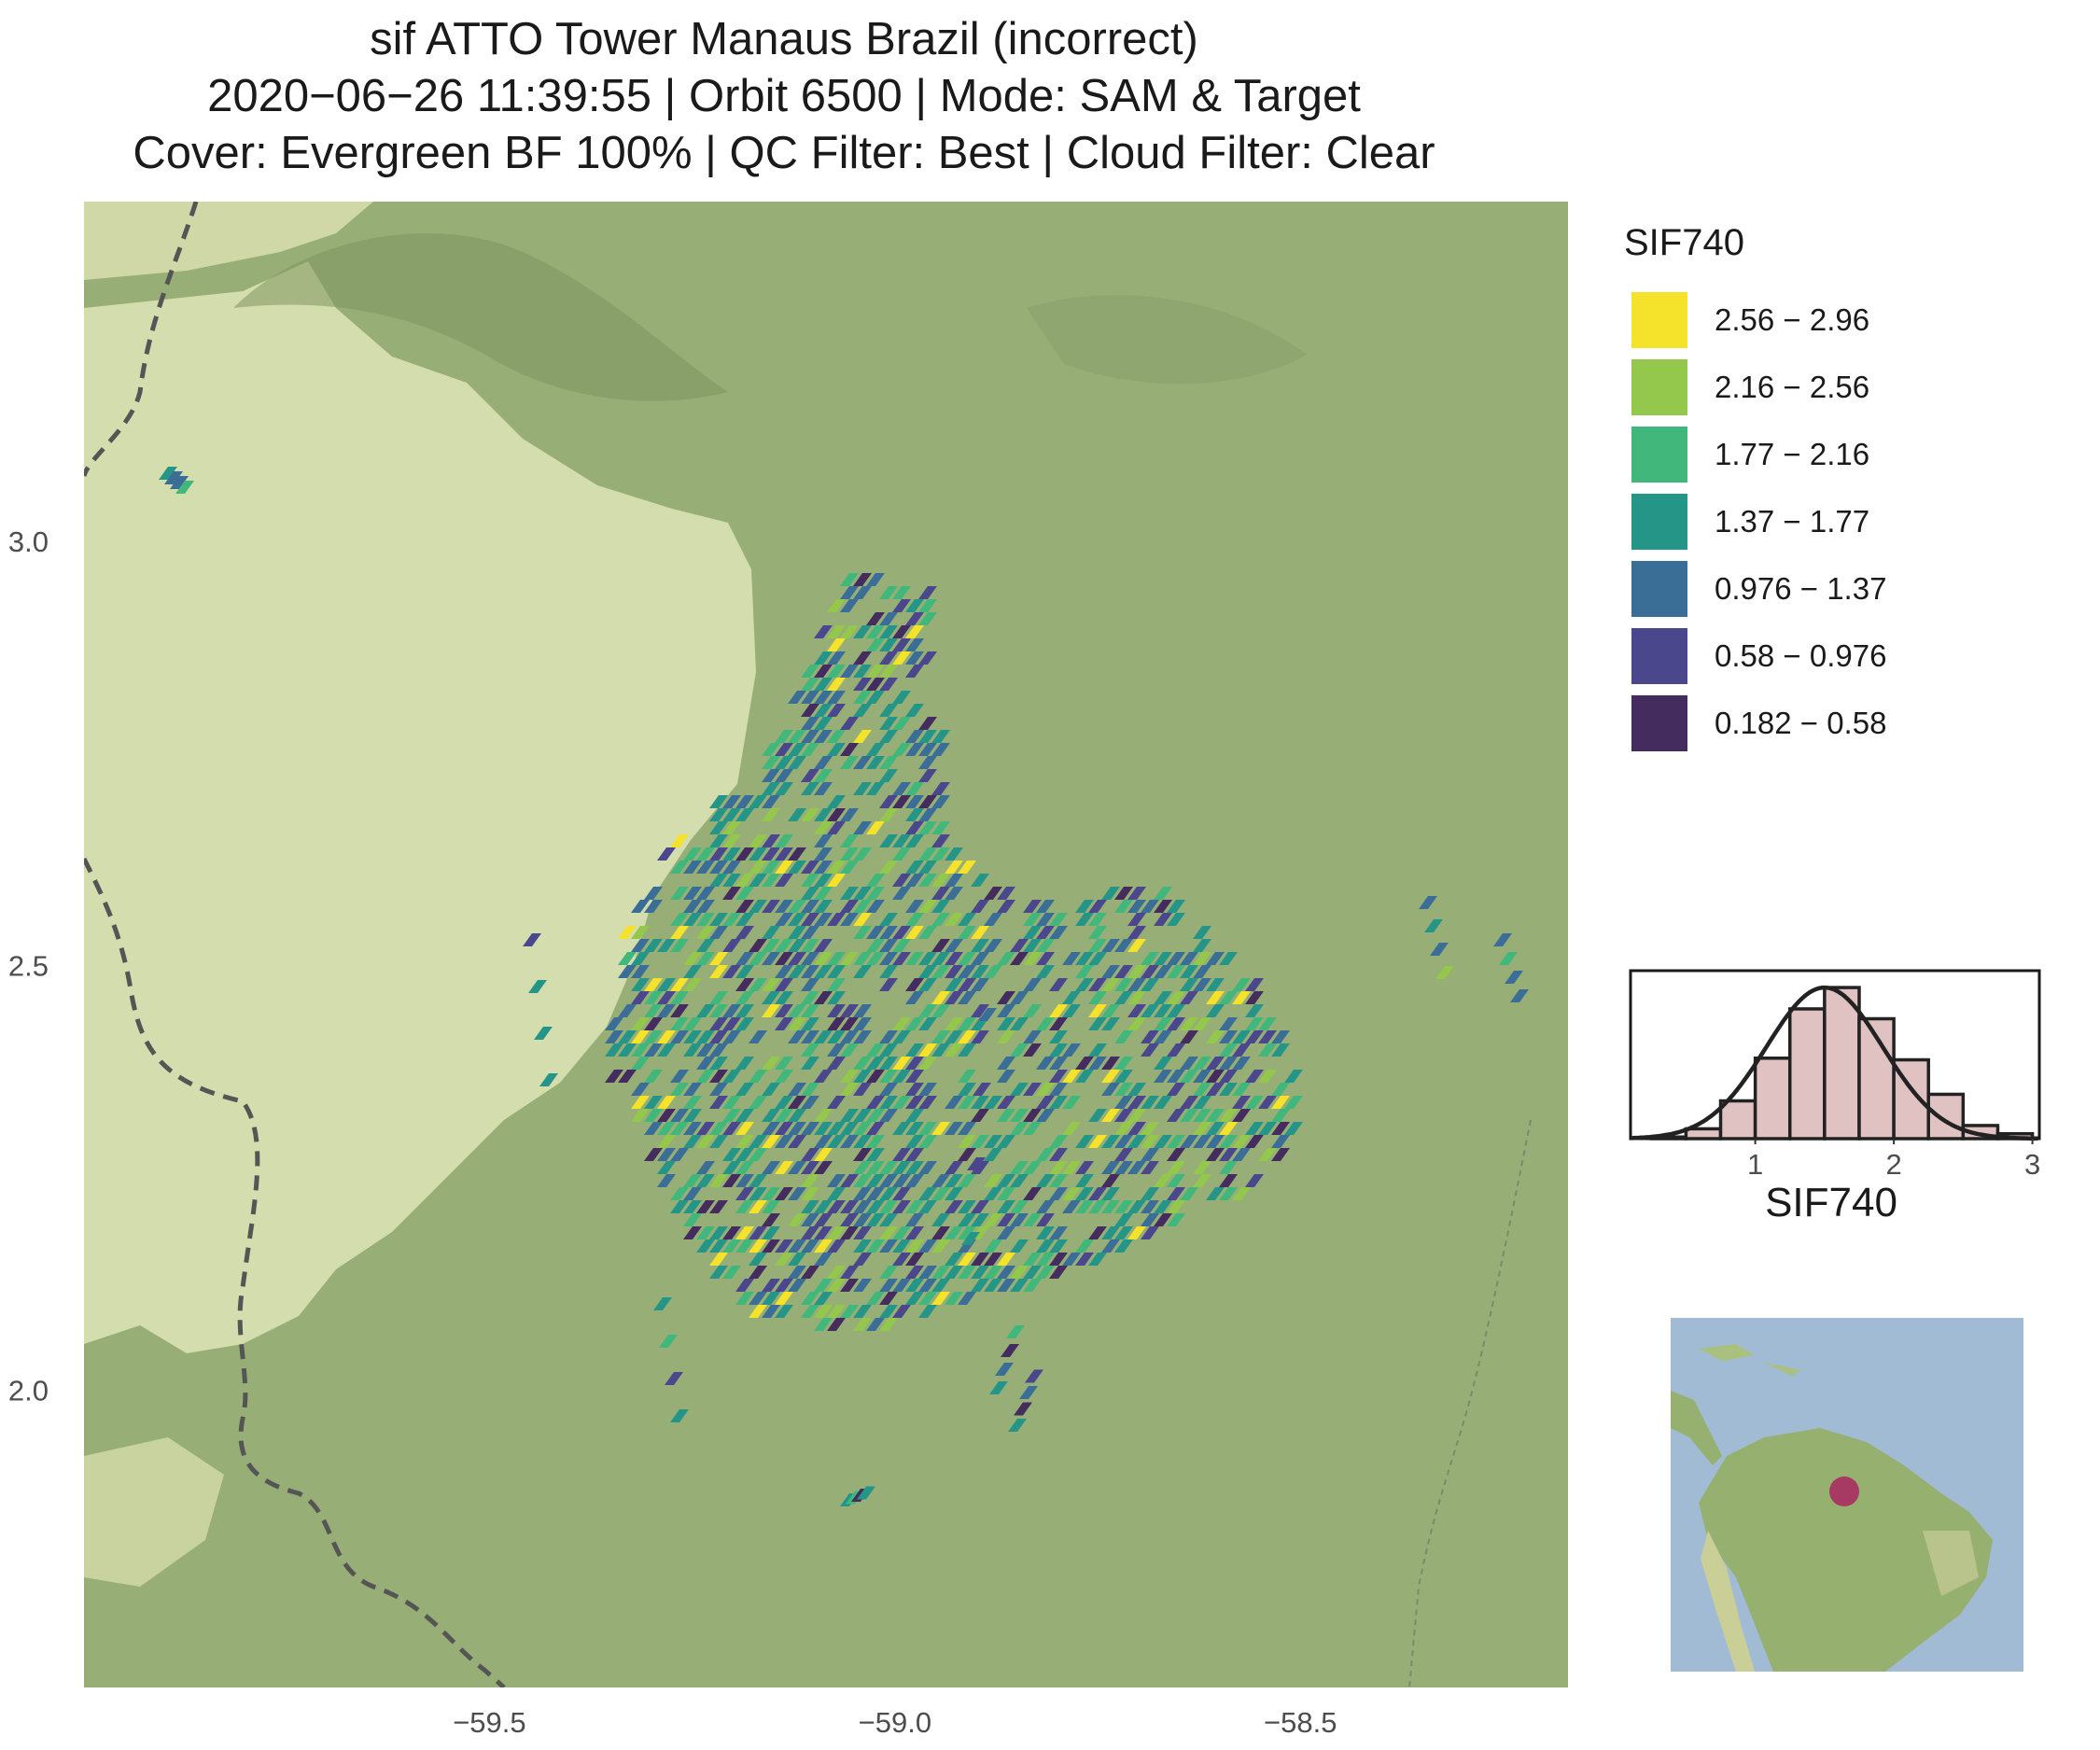 The image size is (2100, 1750). I want to click on x-tick-label: −58.5, so click(1300, 1722).